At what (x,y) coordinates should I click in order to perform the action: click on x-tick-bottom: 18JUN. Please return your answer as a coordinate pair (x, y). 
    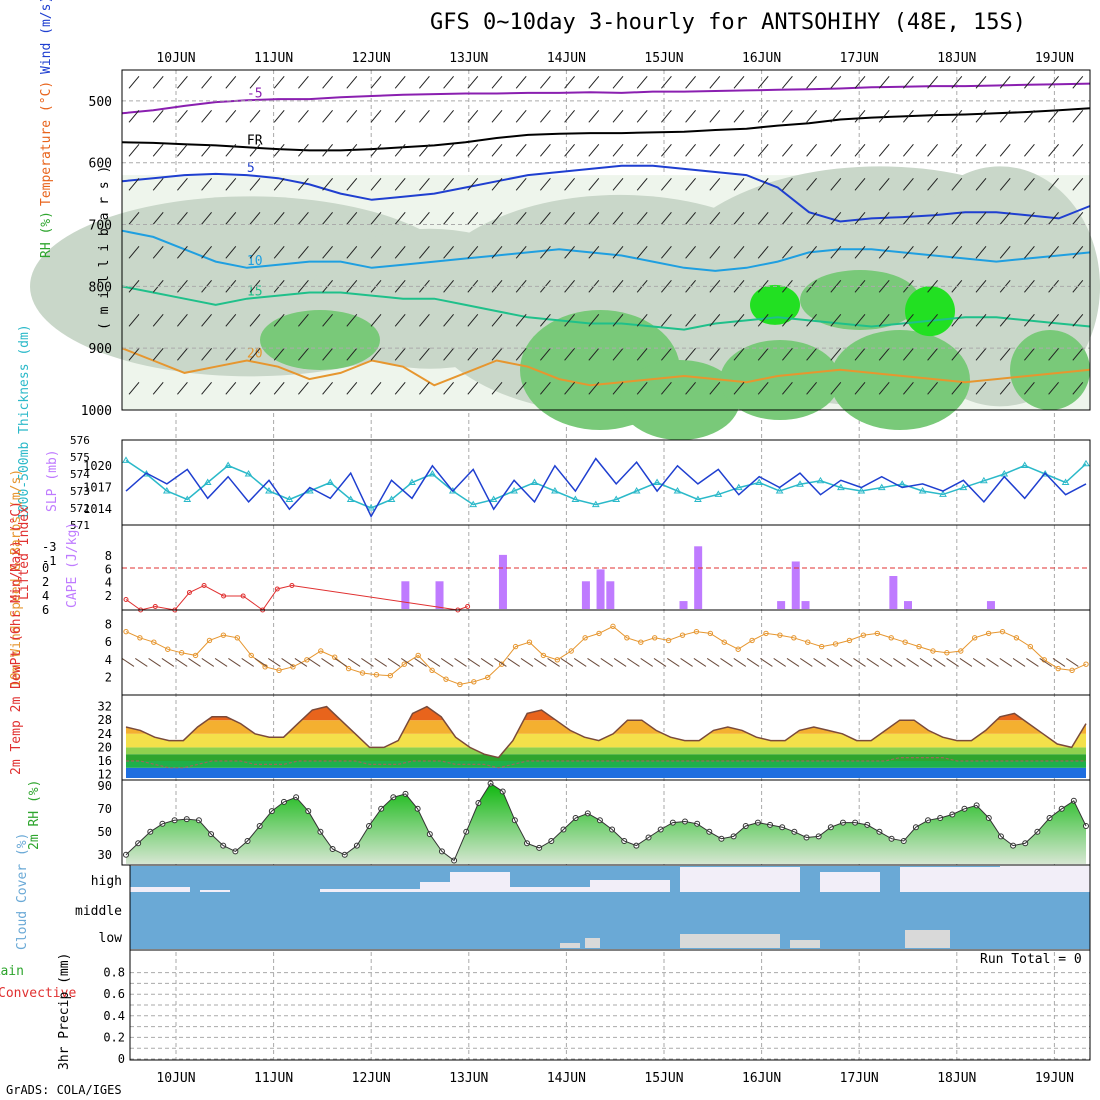
    Looking at the image, I should click on (956, 1078).